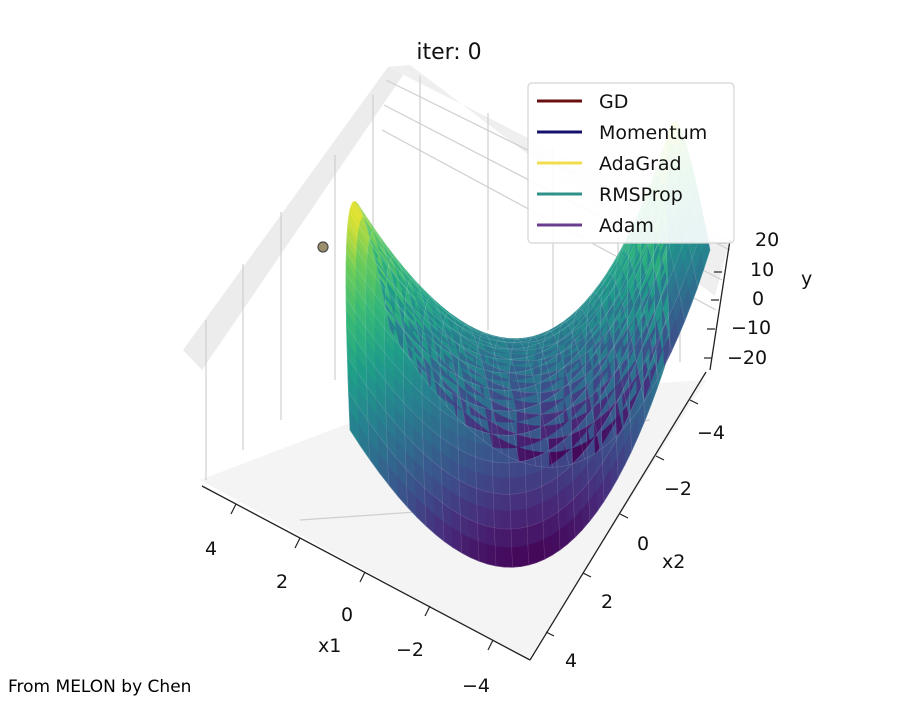  What do you see at coordinates (673, 562) in the screenshot?
I see `x2-axis-label: x2` at bounding box center [673, 562].